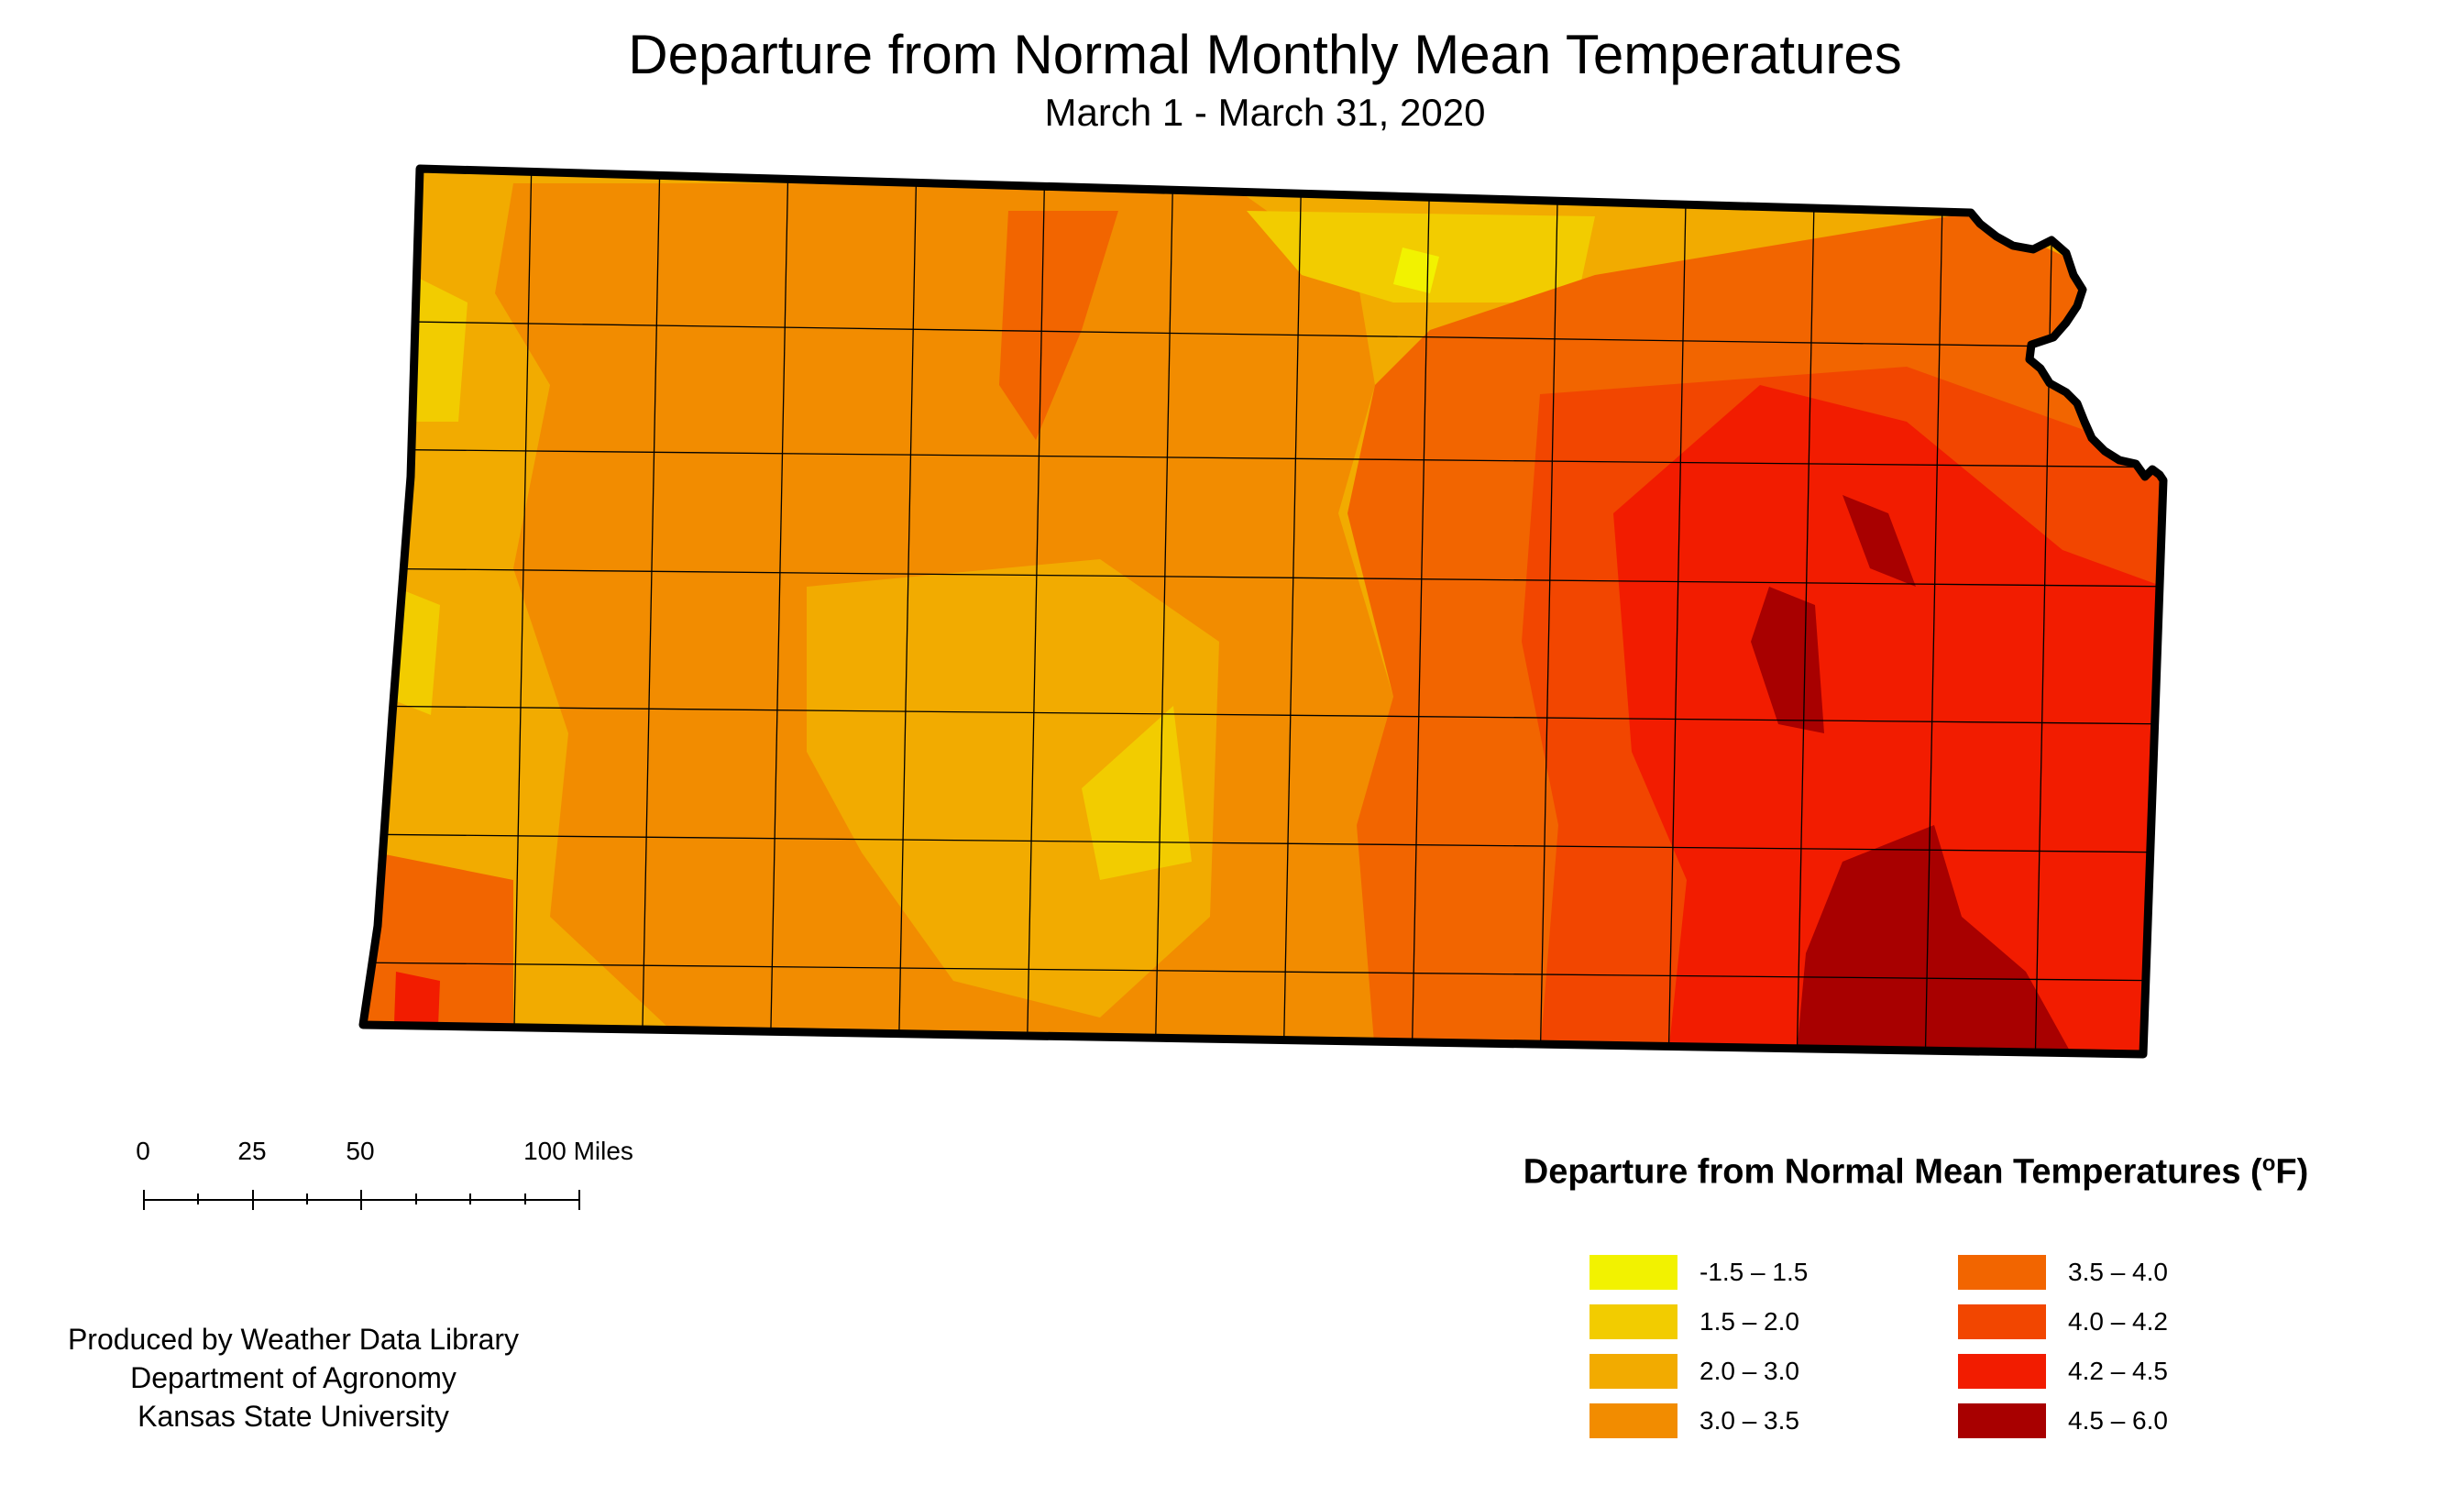  I want to click on legend-label: -1.5 – 1.5, so click(1754, 1272).